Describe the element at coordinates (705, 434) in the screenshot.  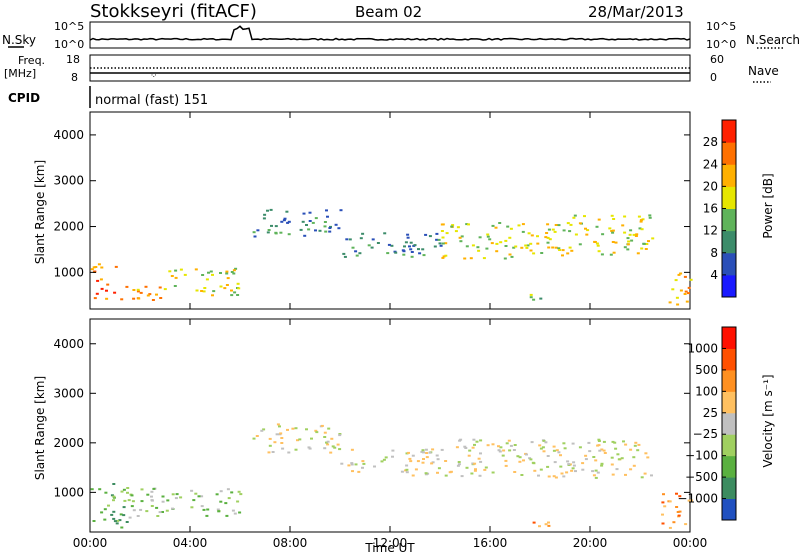
I see `velocity-colorbar-tick-label: −25` at that location.